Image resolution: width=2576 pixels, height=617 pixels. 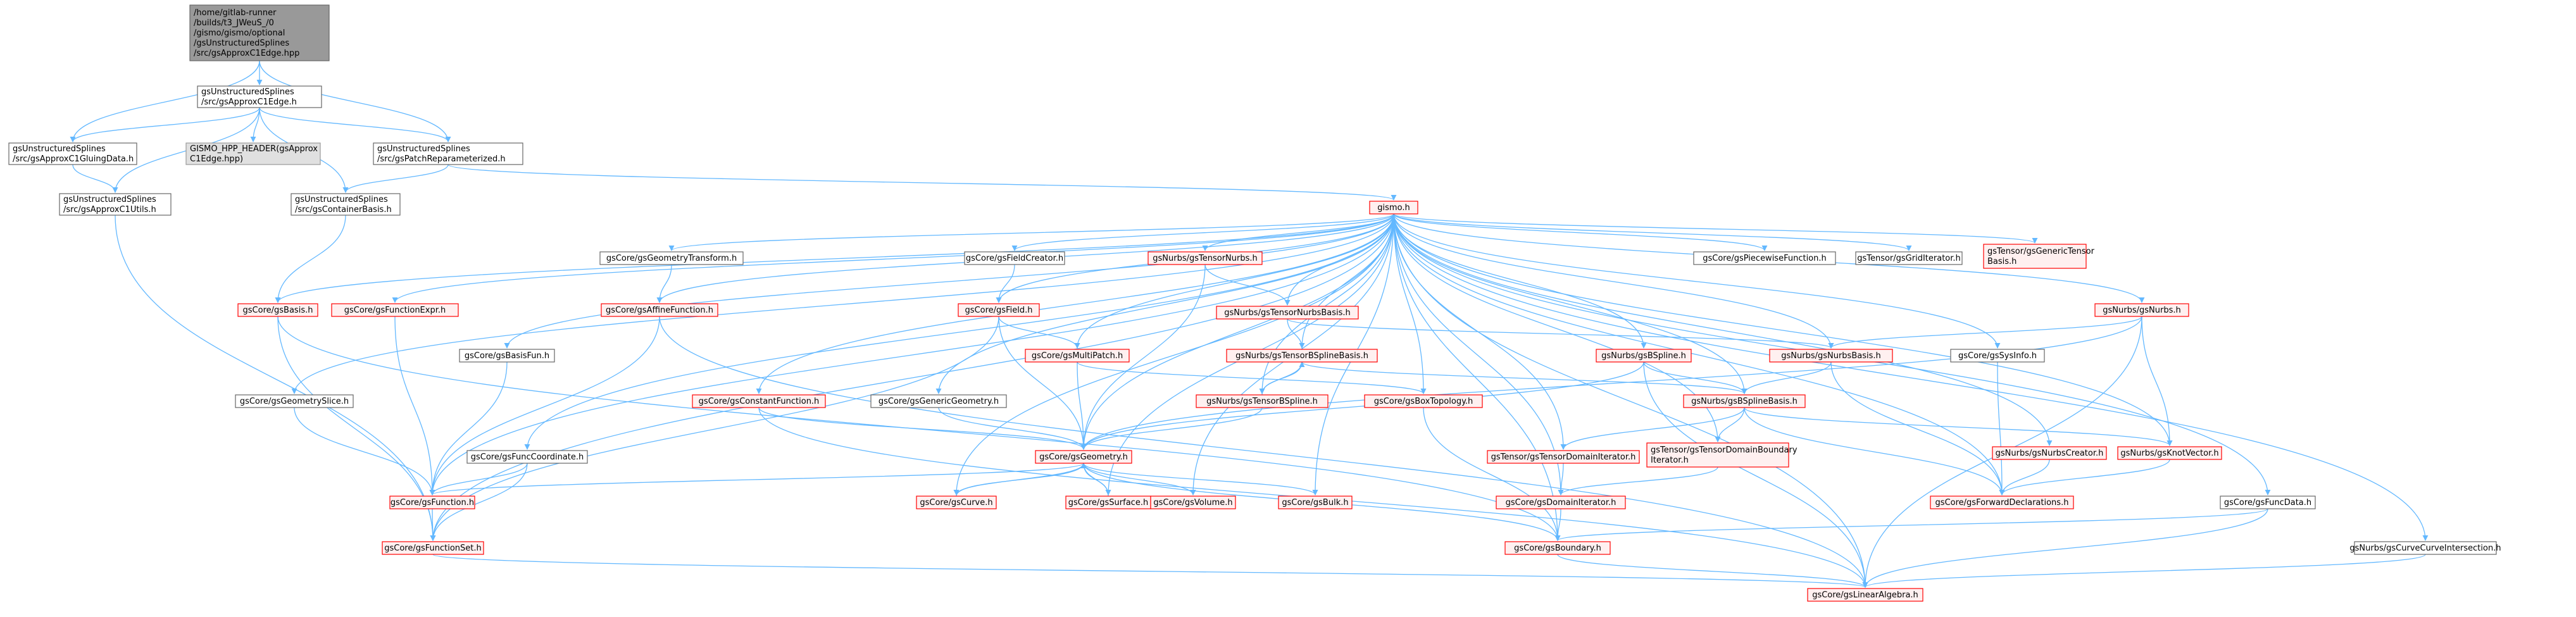 I want to click on graph-node-n_knotvector: gsNurbs/gsKnotVector.h, so click(x=2169, y=453).